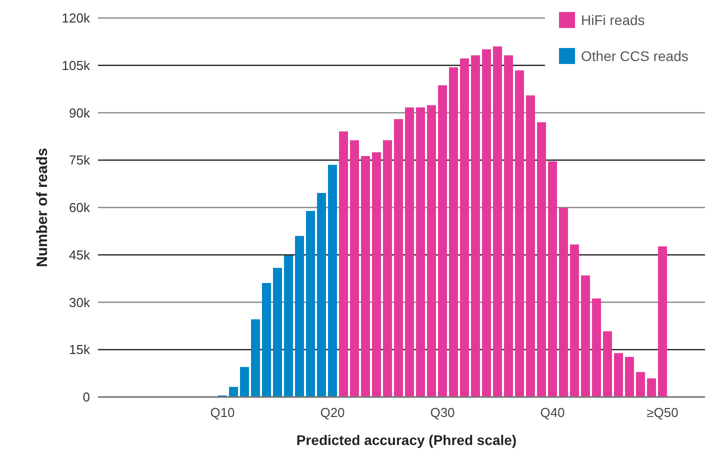 The height and width of the screenshot is (457, 709). I want to click on y-tick-label: 45k, so click(79, 254).